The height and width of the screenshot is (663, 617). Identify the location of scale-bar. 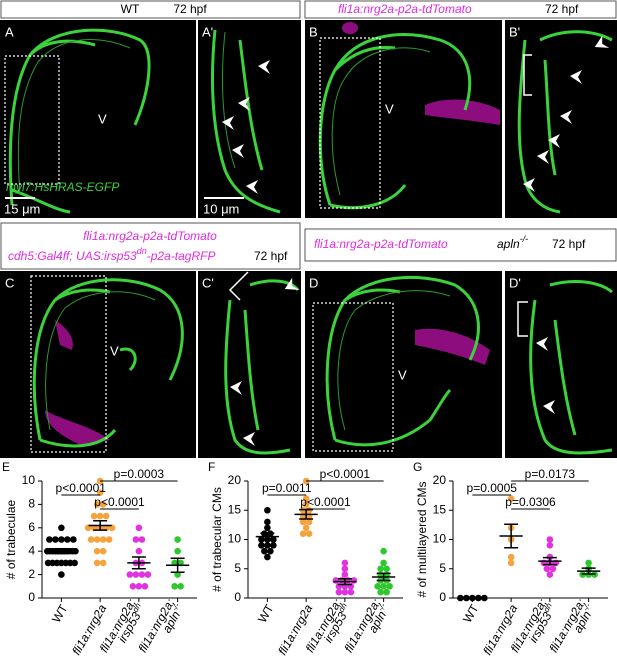
(20, 198).